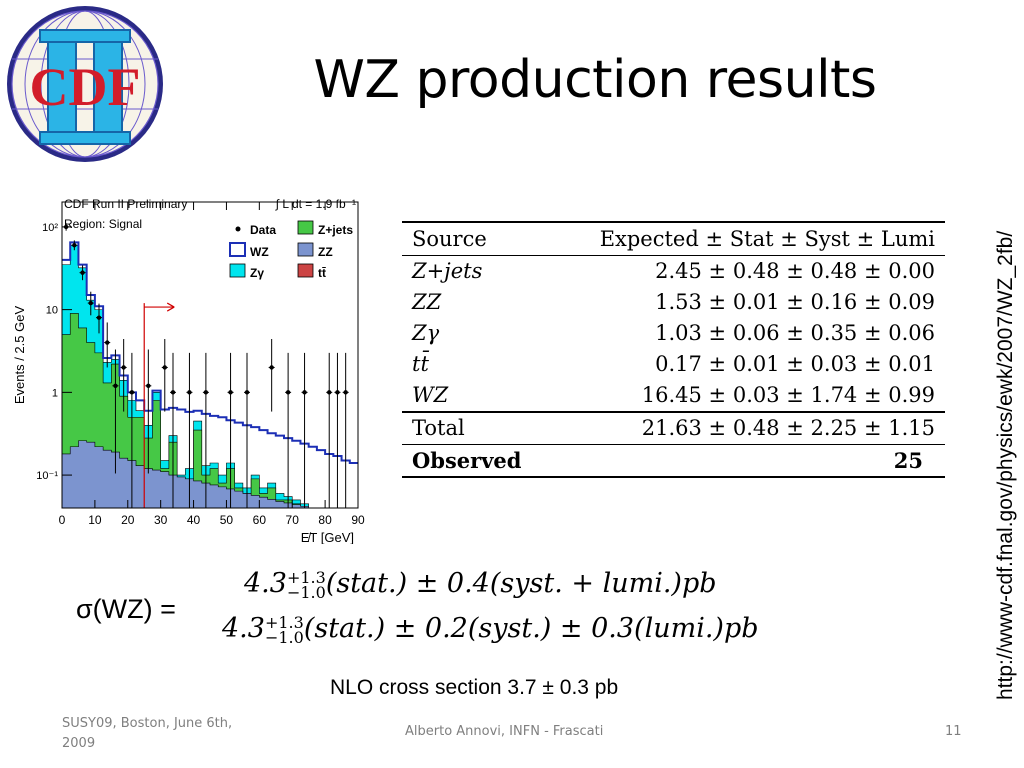 Image resolution: width=1024 pixels, height=768 pixels. Describe the element at coordinates (595, 80) in the screenshot. I see `slide-title: WZ production results` at that location.